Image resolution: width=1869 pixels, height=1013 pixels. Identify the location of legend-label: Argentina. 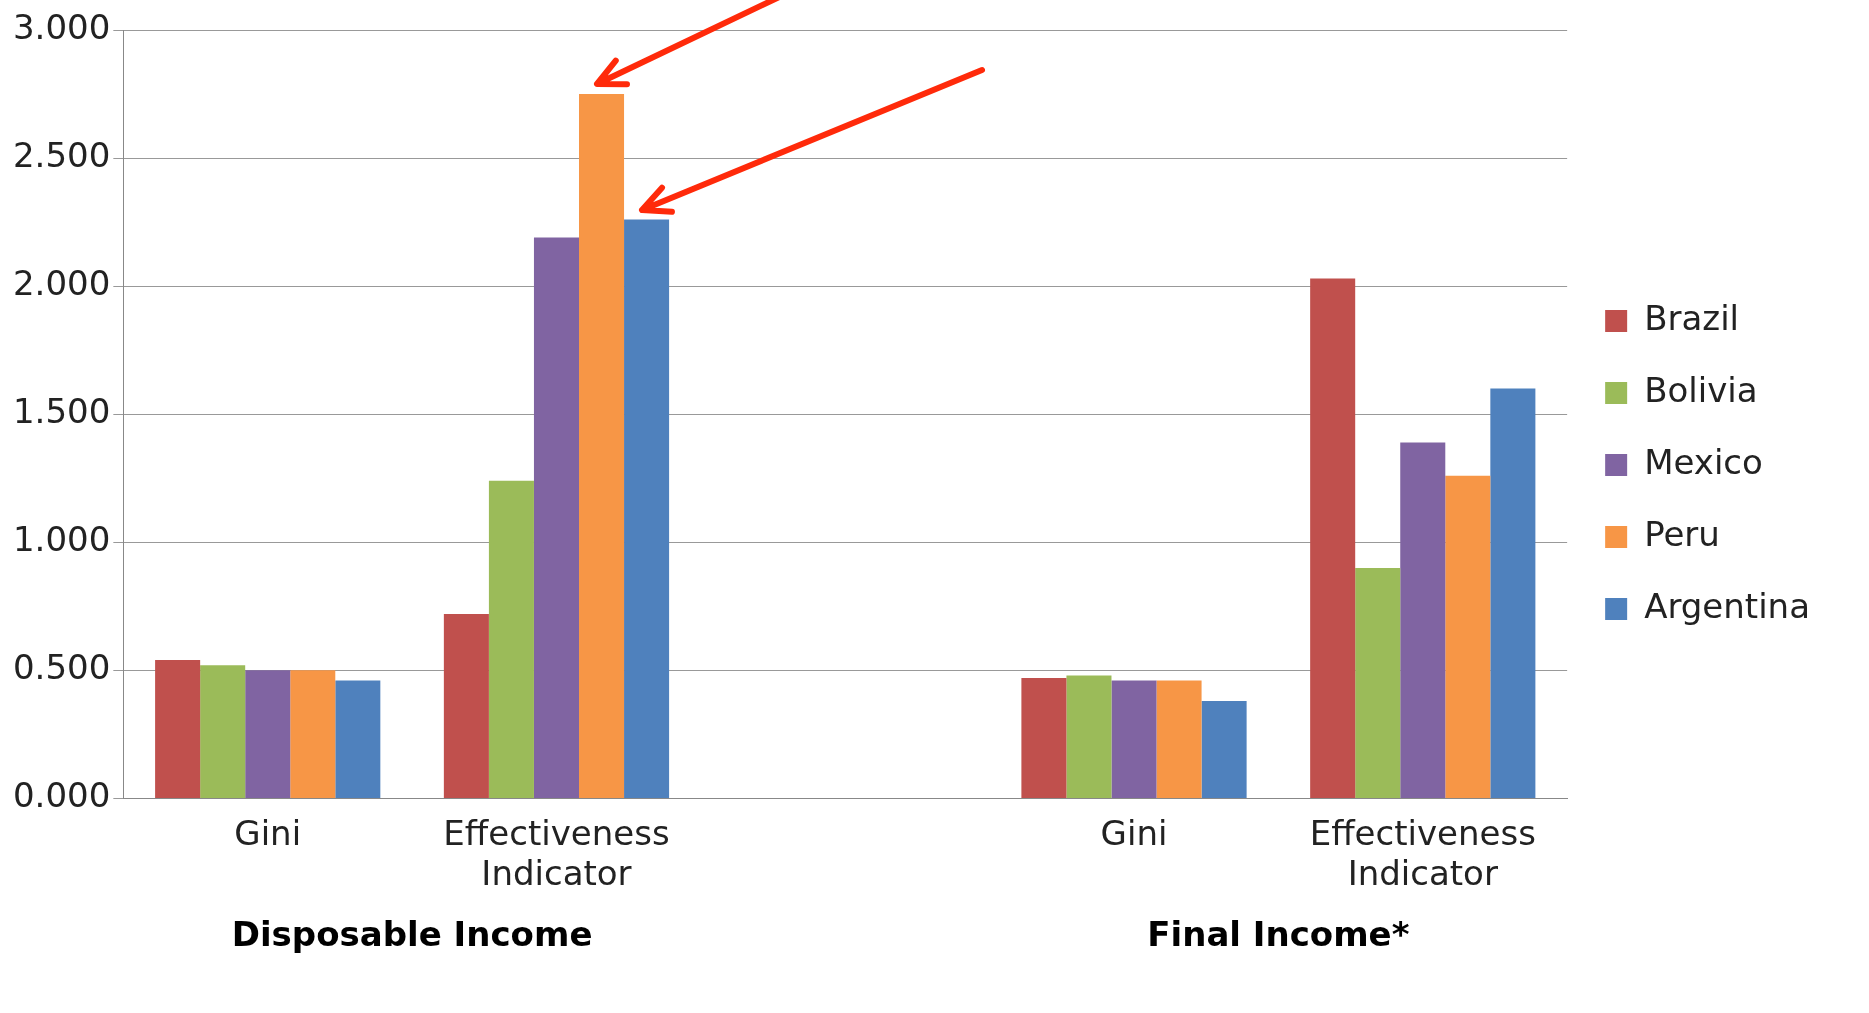
(1727, 605).